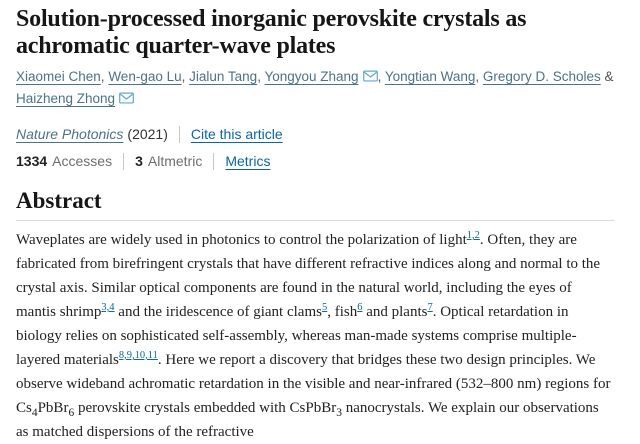 The image size is (640, 444). I want to click on reference-link: 7, so click(430, 307).